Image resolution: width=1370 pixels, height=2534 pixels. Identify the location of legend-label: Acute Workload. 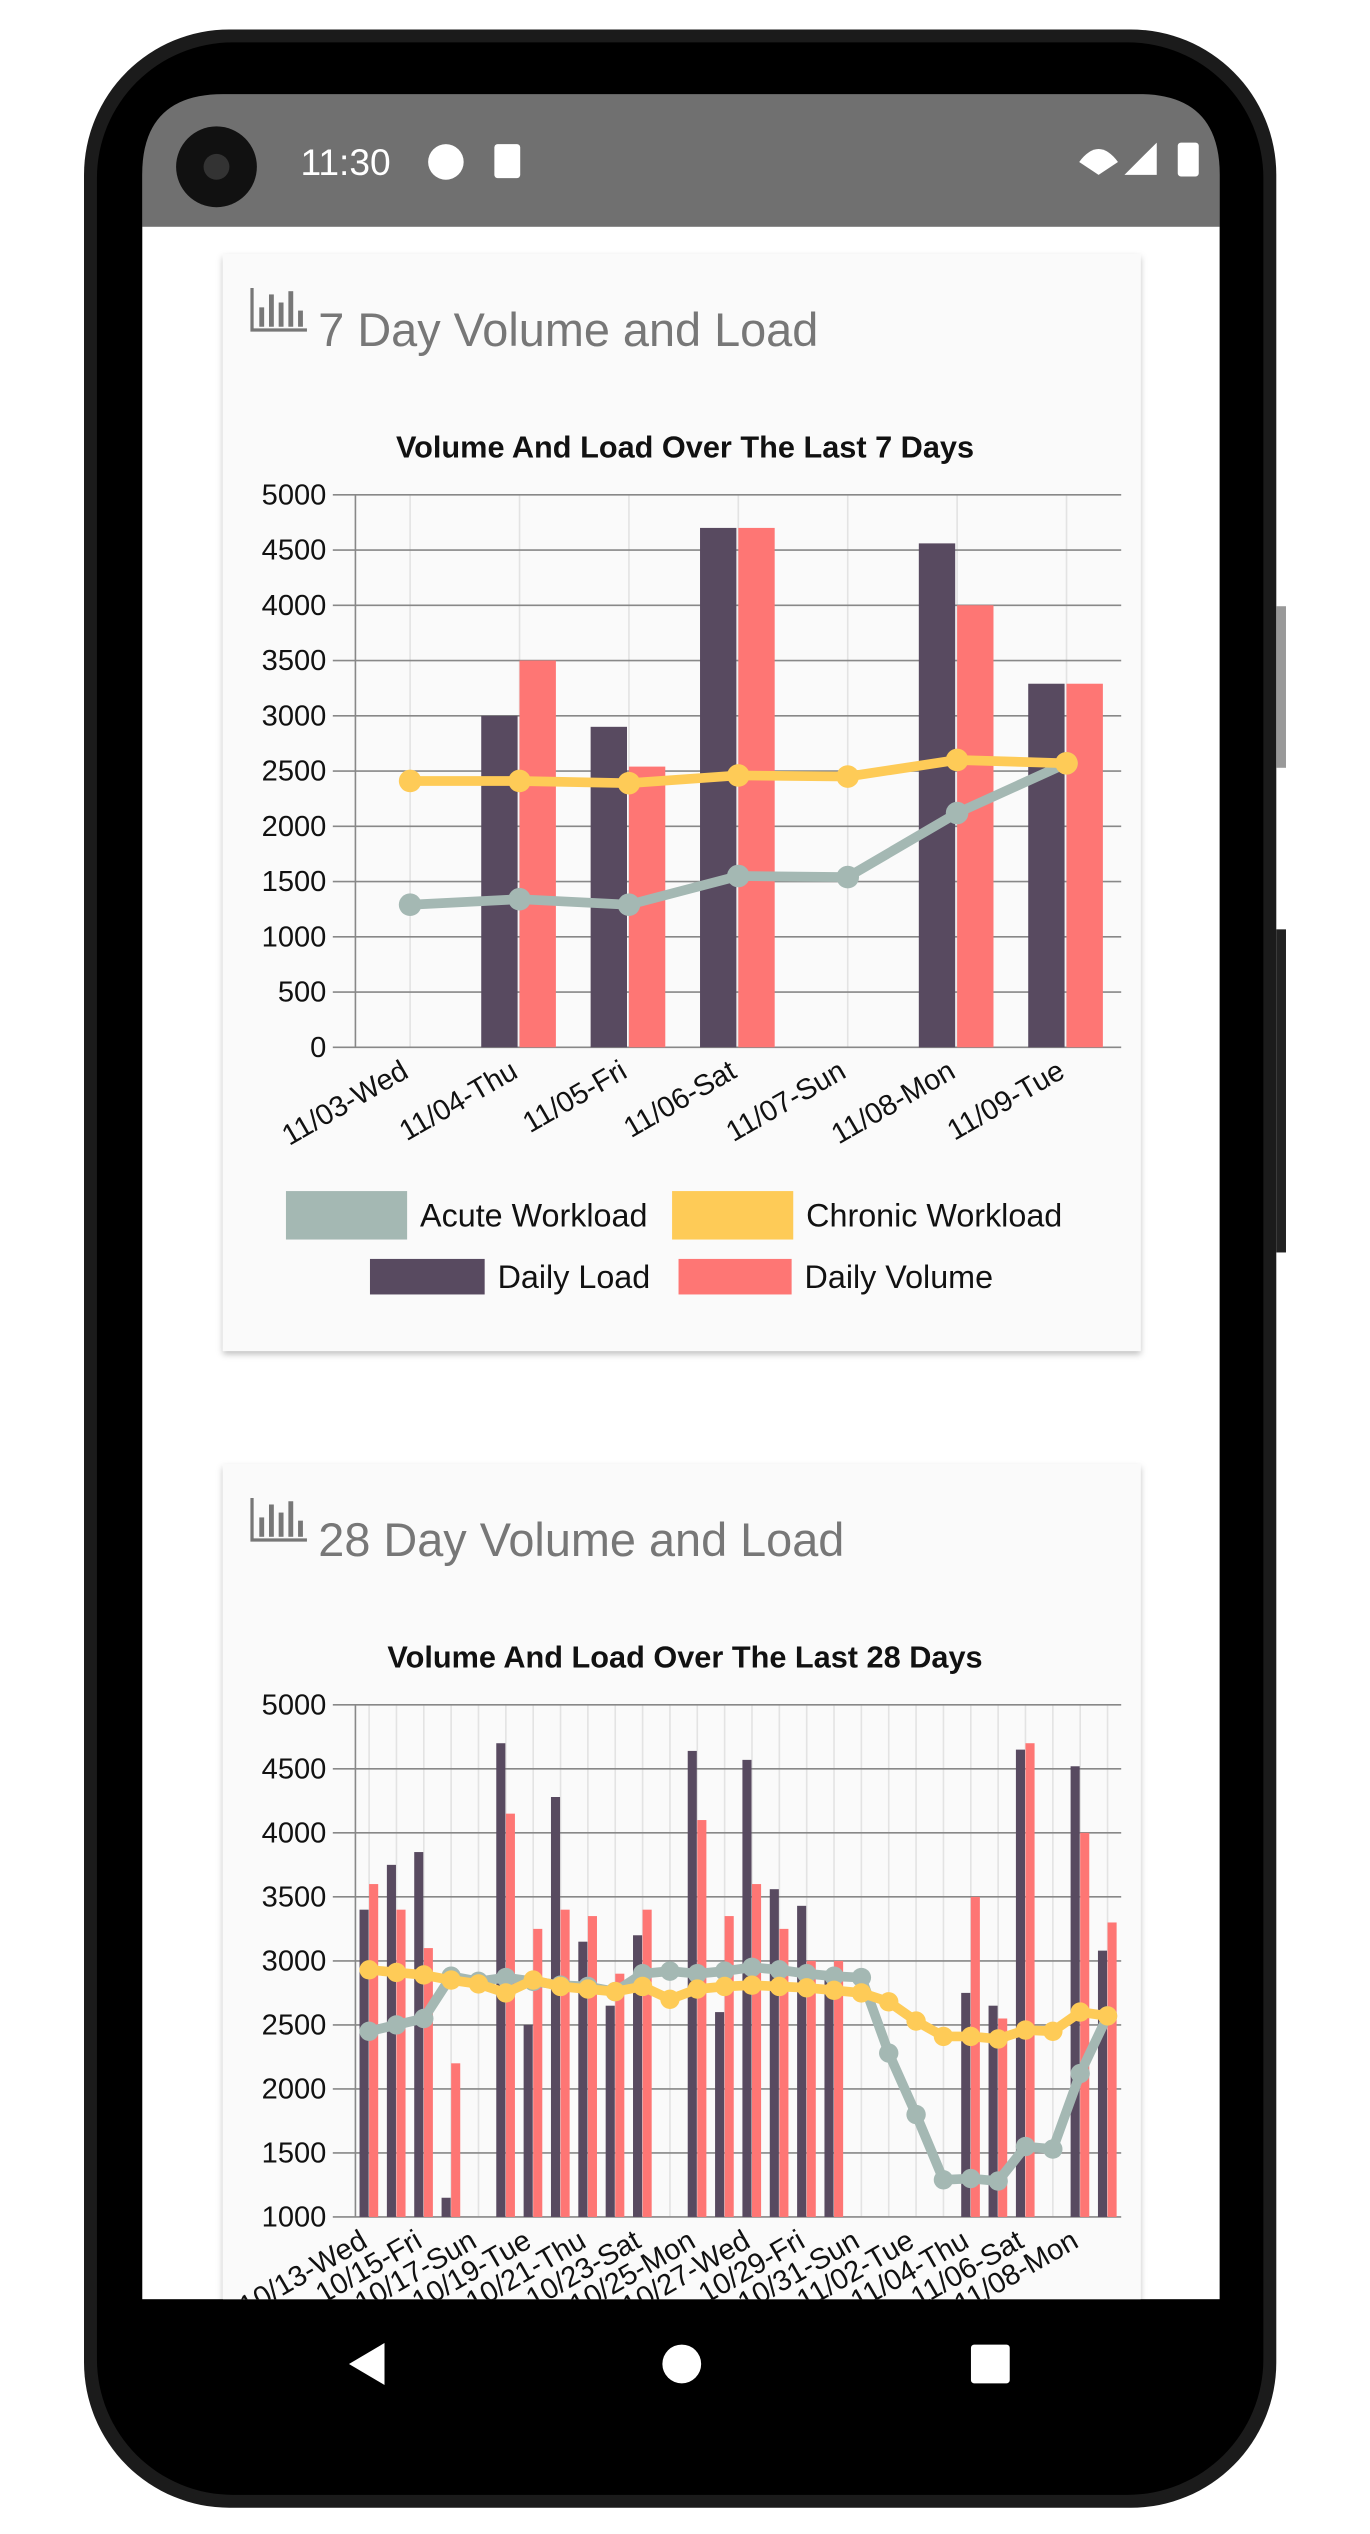
(533, 1216).